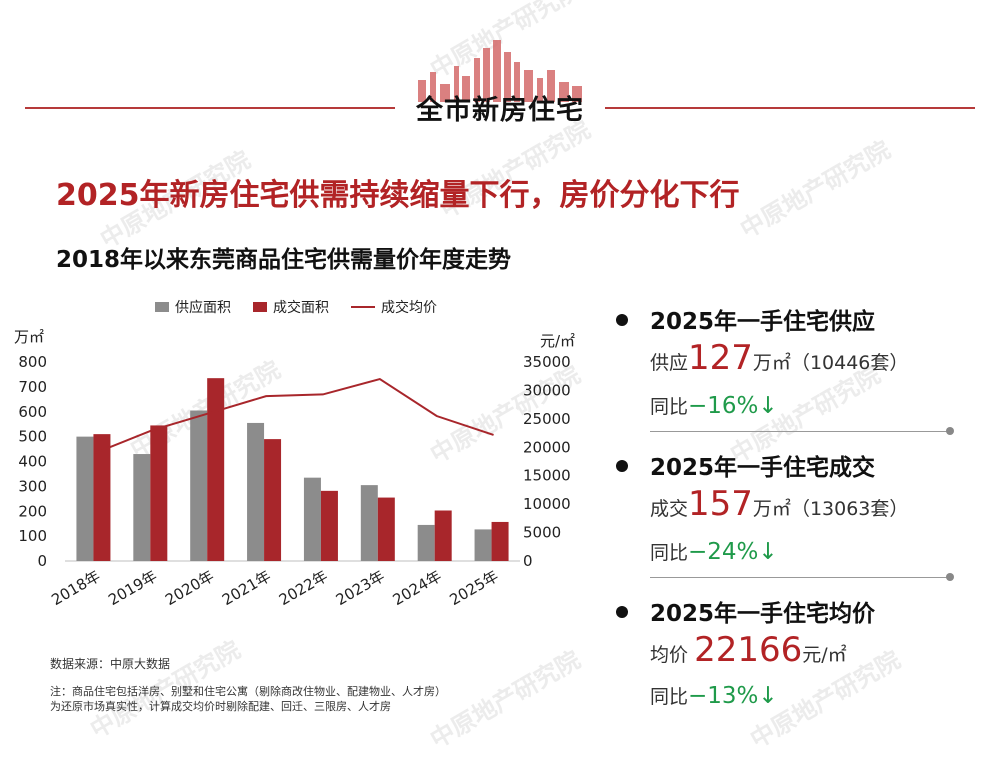 This screenshot has width=1000, height=761. I want to click on price-value-line: 均价 22166元/㎡, so click(748, 650).